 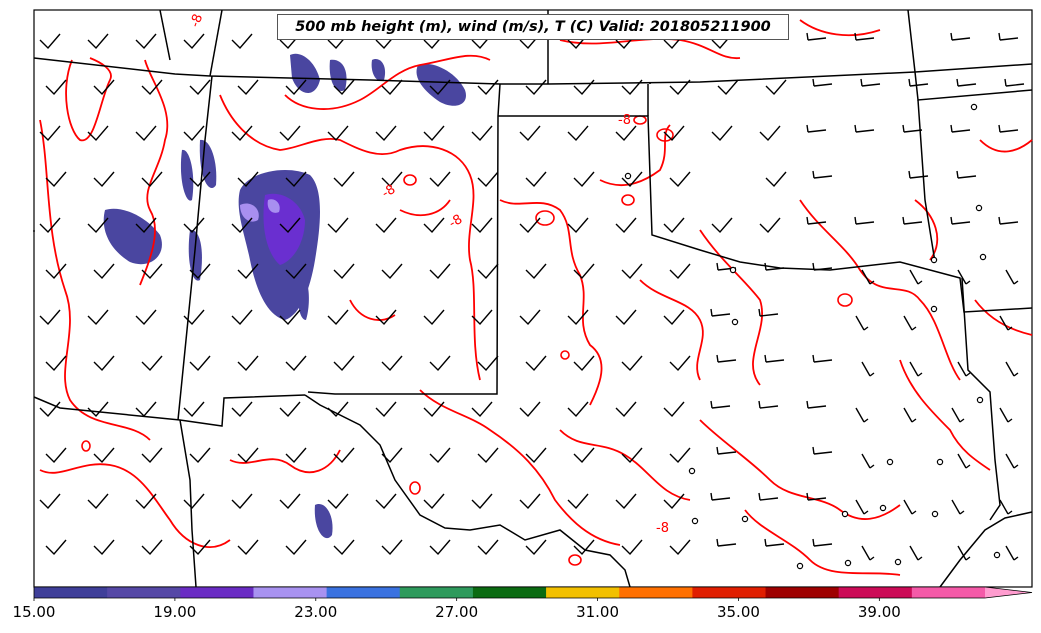 I want to click on colorbar-tick-label: 27.00, so click(x=457, y=612).